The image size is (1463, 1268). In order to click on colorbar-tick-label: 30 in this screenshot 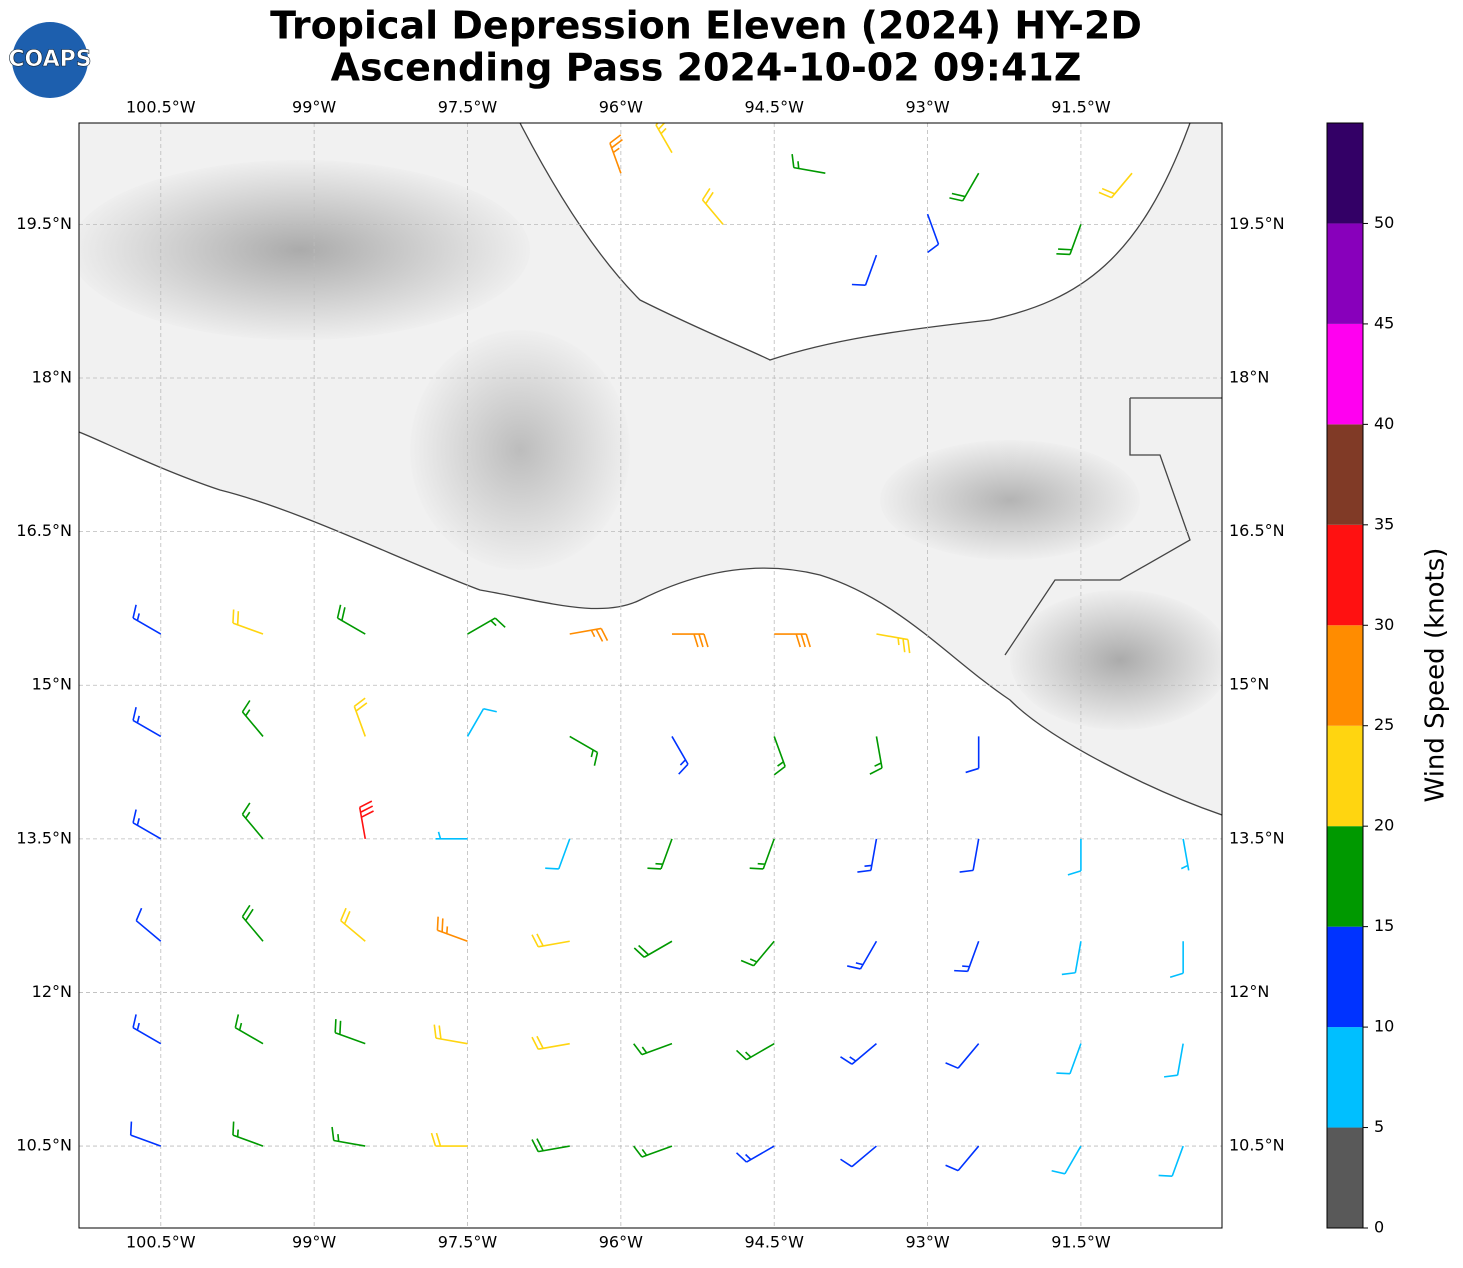, I will do `click(1384, 624)`.